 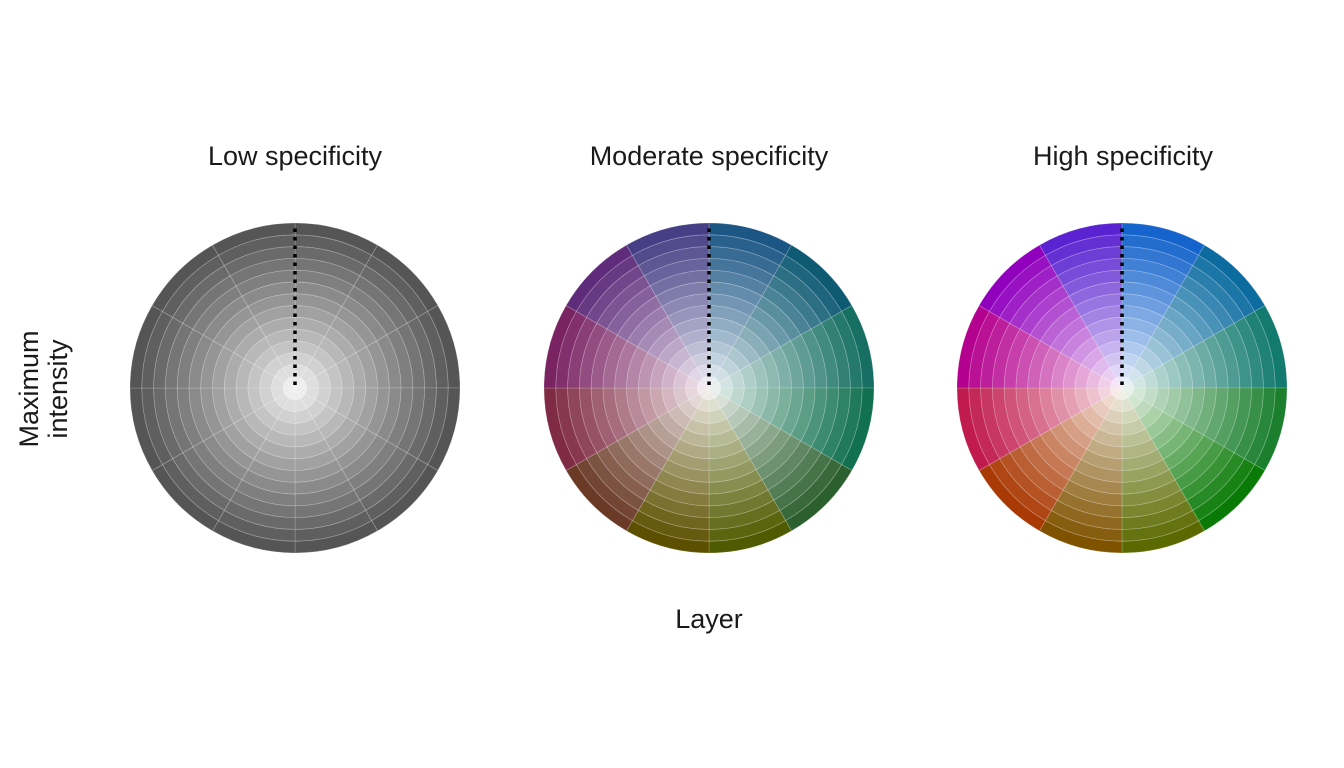 What do you see at coordinates (709, 388) in the screenshot?
I see `panel-moderate-specificity` at bounding box center [709, 388].